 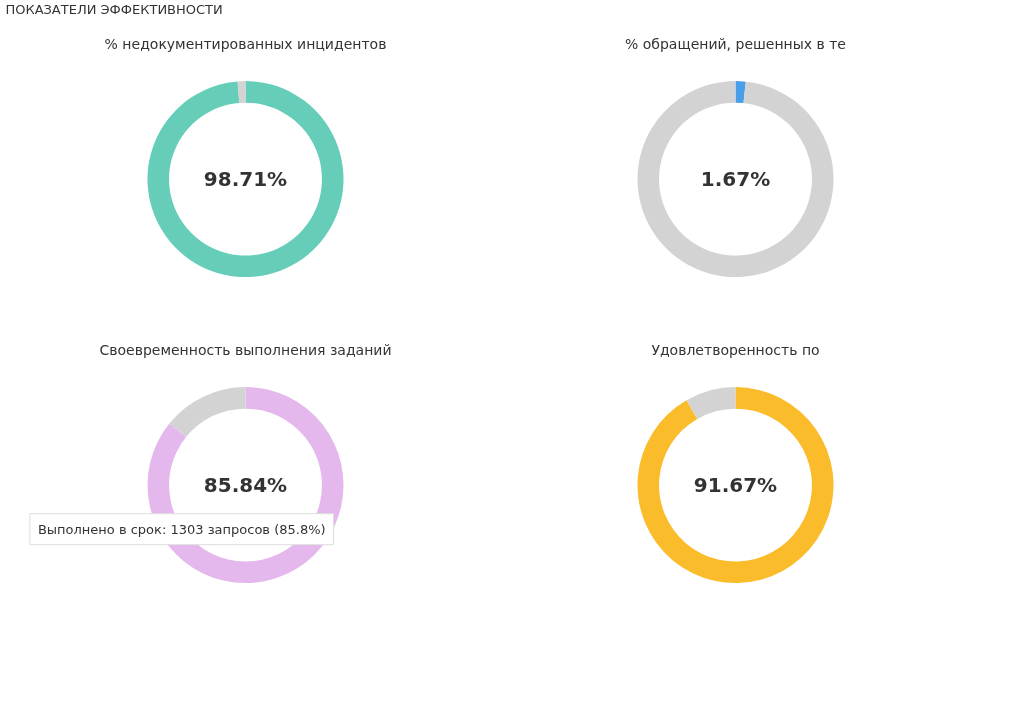 What do you see at coordinates (245, 179) in the screenshot?
I see `text: 98.71%` at bounding box center [245, 179].